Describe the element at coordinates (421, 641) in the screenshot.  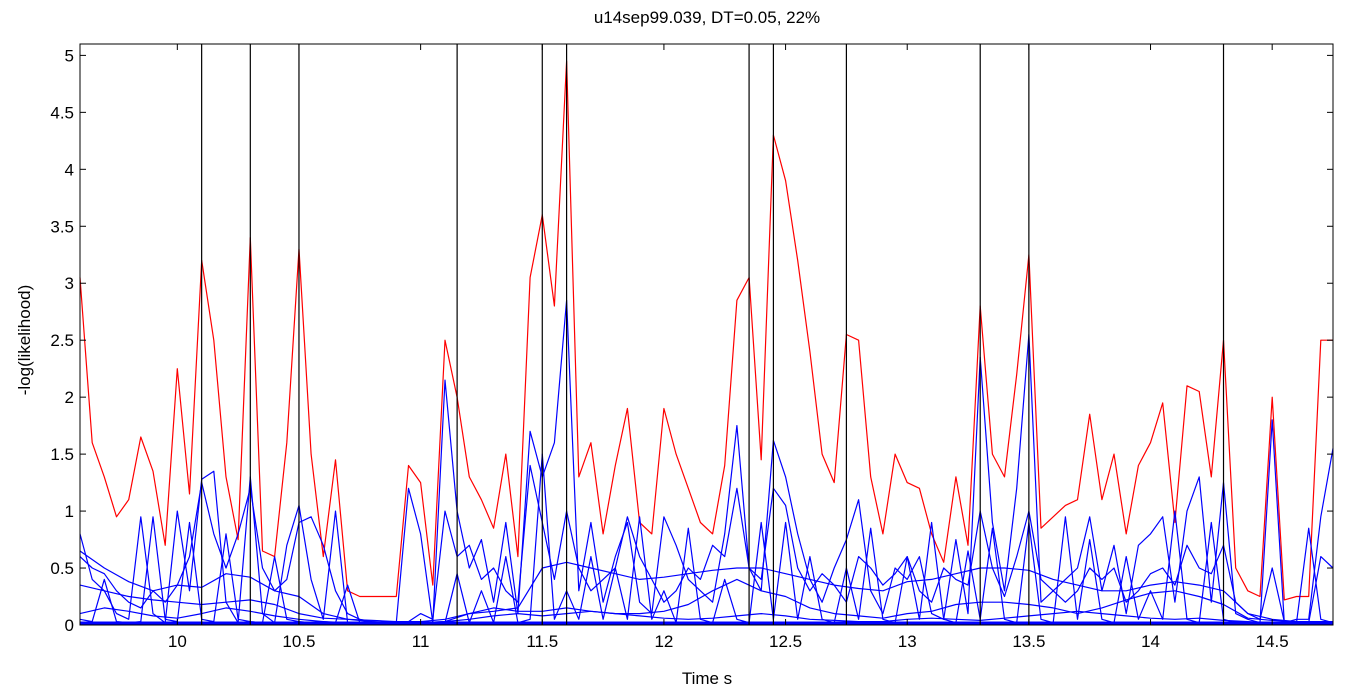
I see `x-tick-label: 11` at that location.